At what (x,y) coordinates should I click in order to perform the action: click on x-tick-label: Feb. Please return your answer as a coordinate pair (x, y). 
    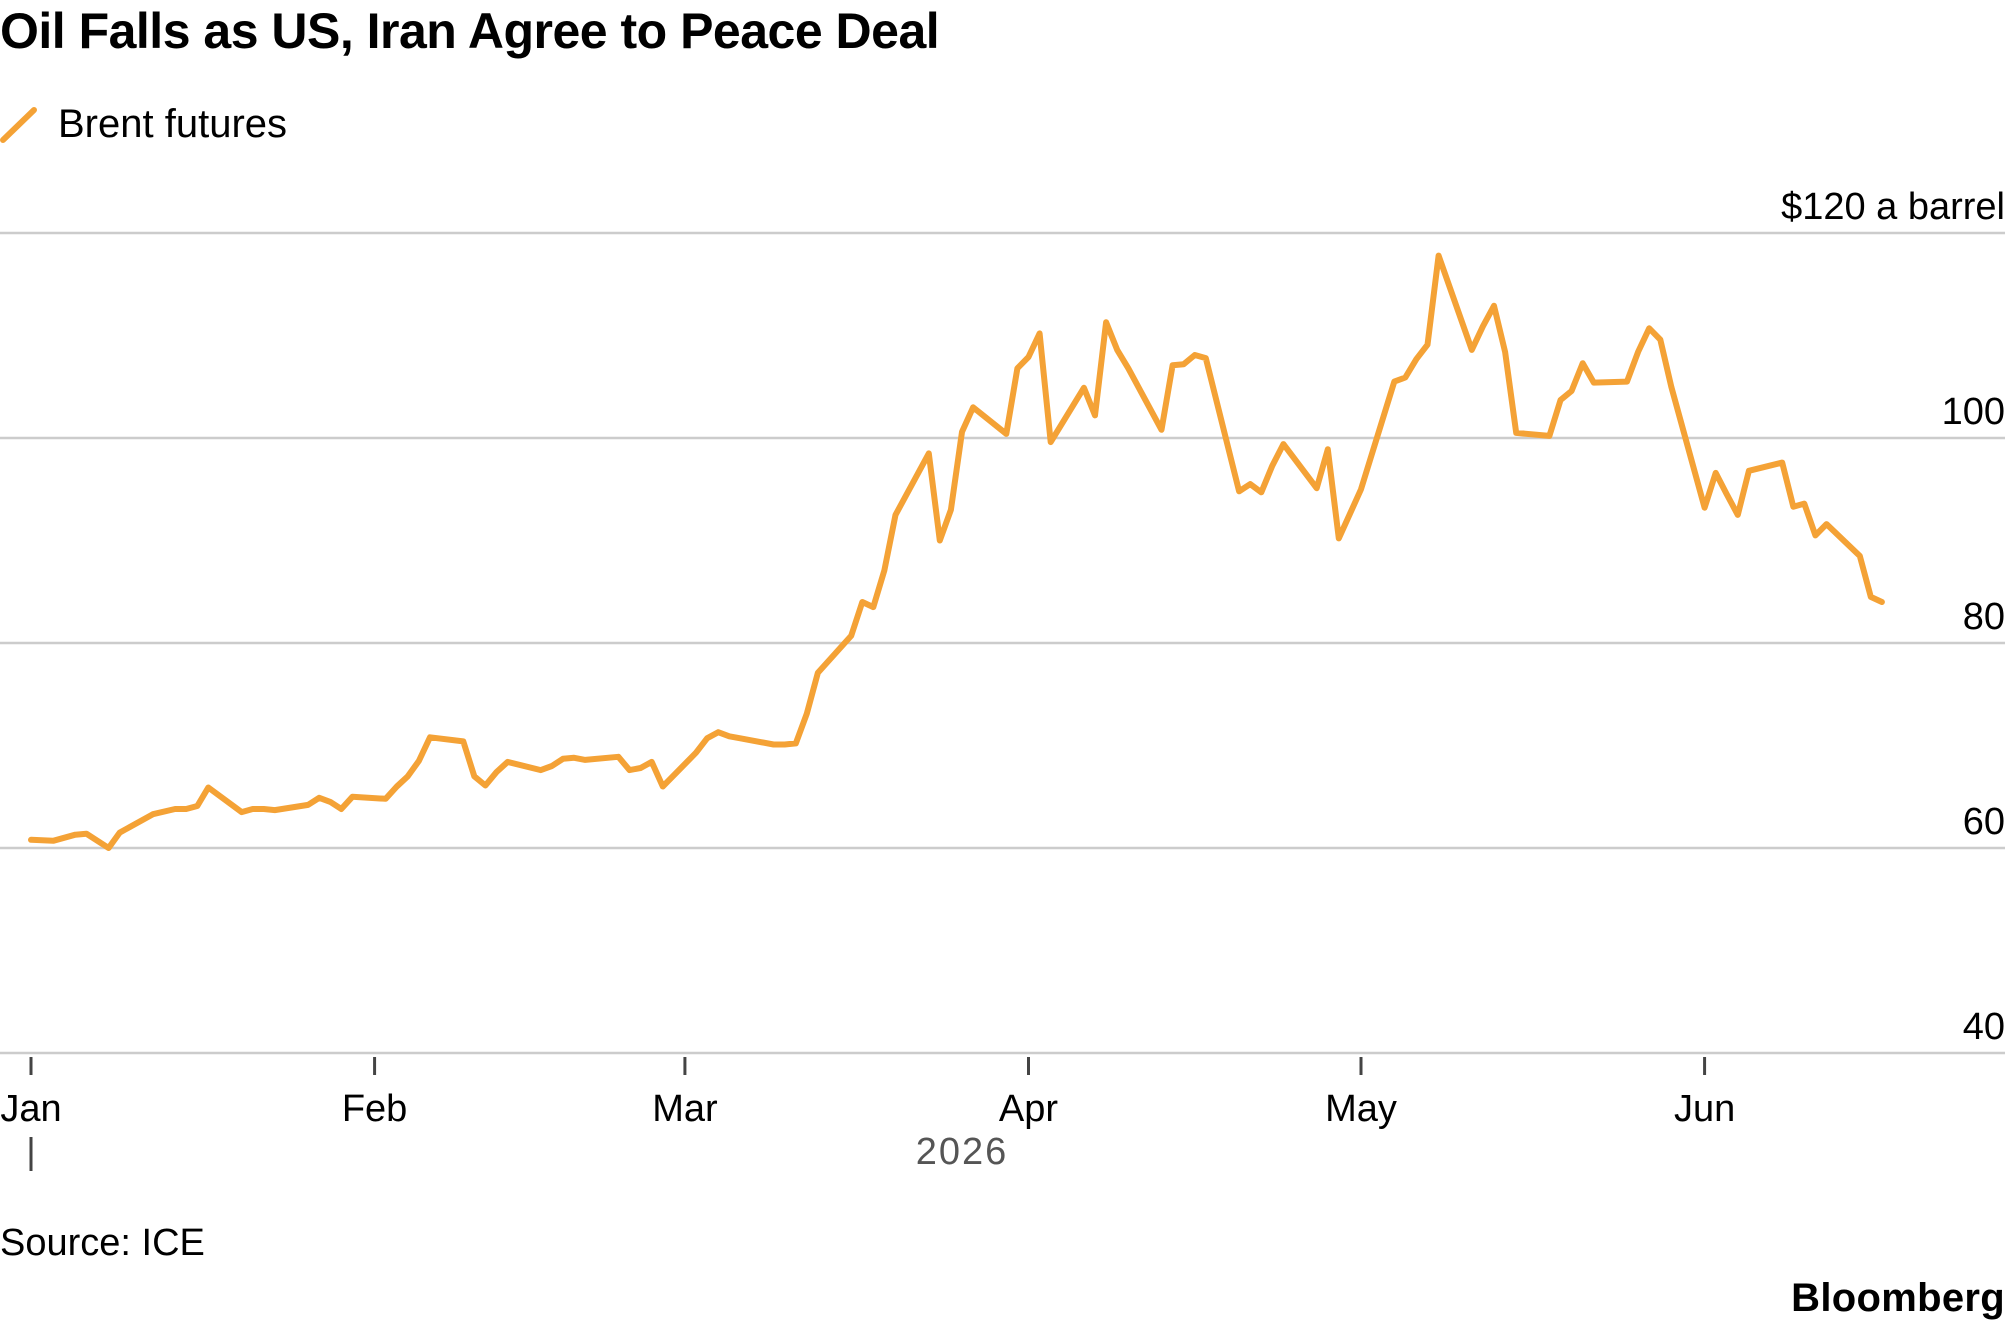
    Looking at the image, I should click on (374, 1109).